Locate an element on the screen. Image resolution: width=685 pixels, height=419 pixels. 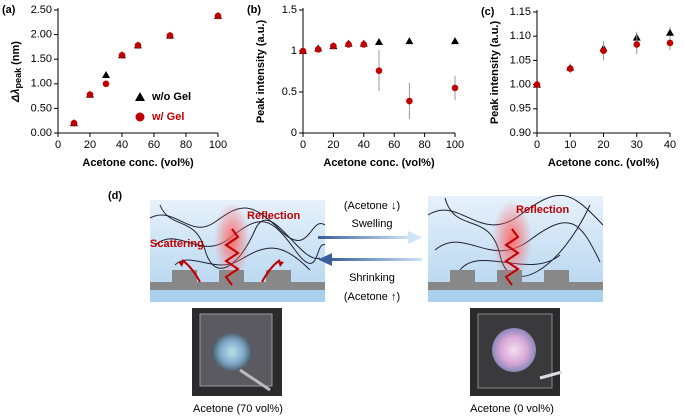
scattering-label: Scattering is located at coordinates (177, 244).